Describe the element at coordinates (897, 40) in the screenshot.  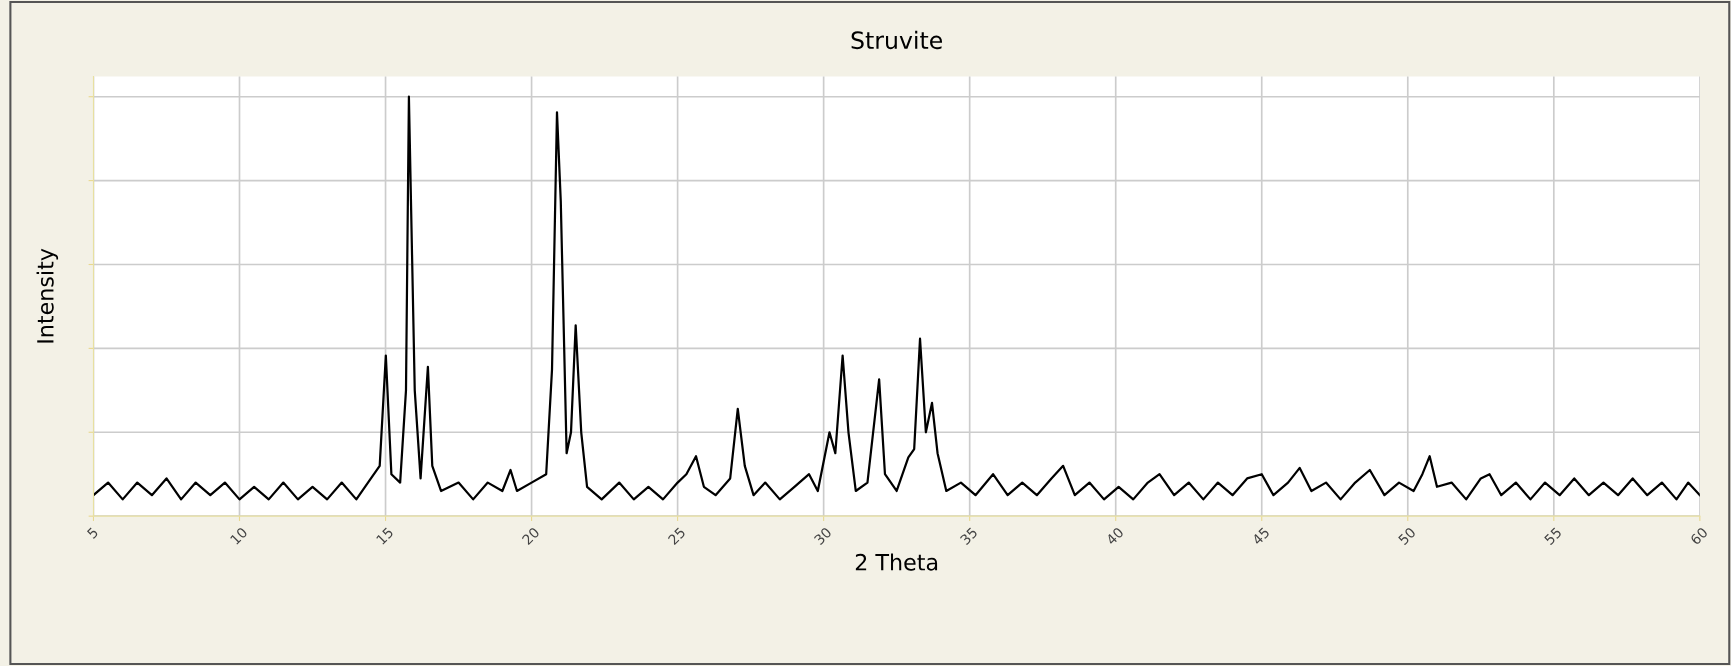
I see `chart-title: Struvite` at that location.